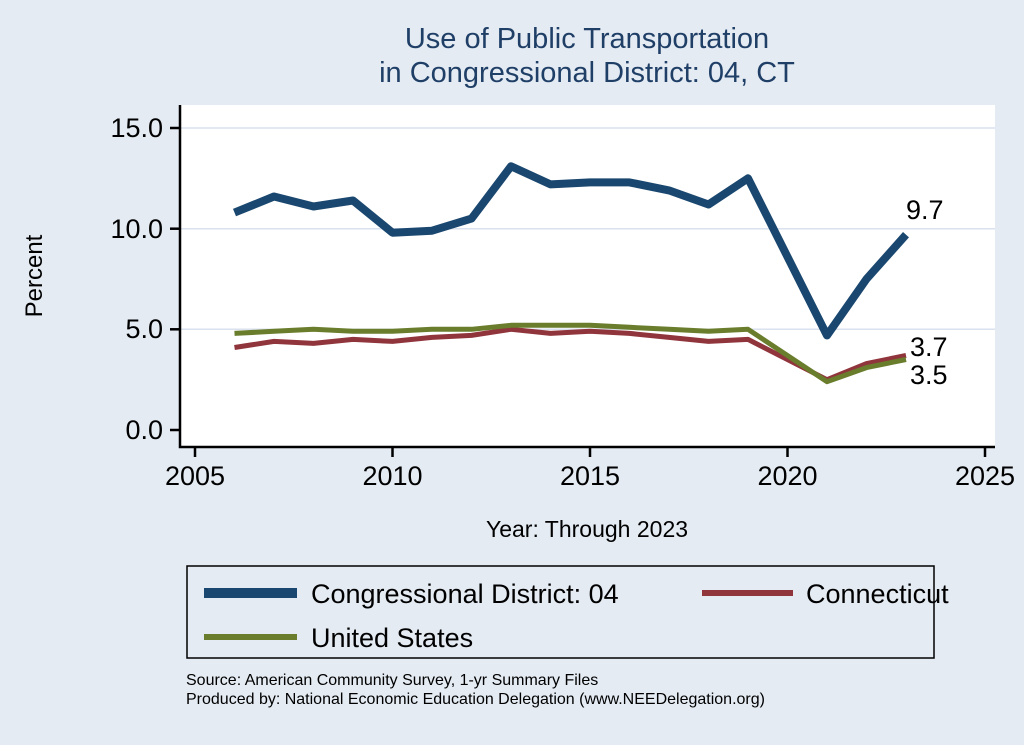 This screenshot has height=745, width=1024. I want to click on x-ticks, so click(590, 452).